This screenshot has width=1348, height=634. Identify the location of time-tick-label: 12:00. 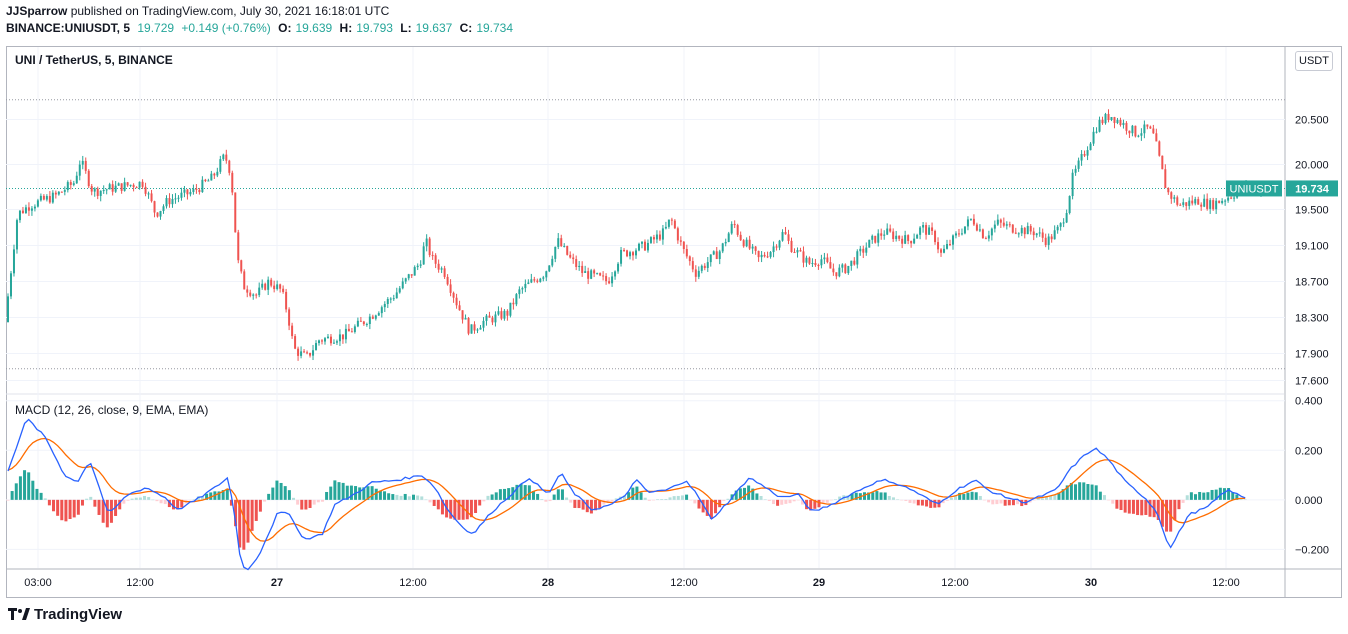
(684, 583).